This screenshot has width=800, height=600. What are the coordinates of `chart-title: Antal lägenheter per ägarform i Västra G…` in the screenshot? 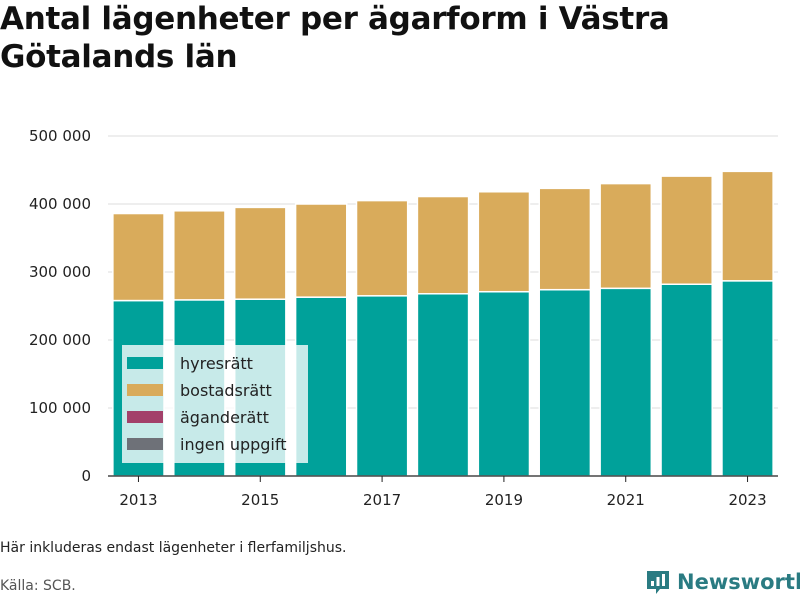 It's located at (335, 38).